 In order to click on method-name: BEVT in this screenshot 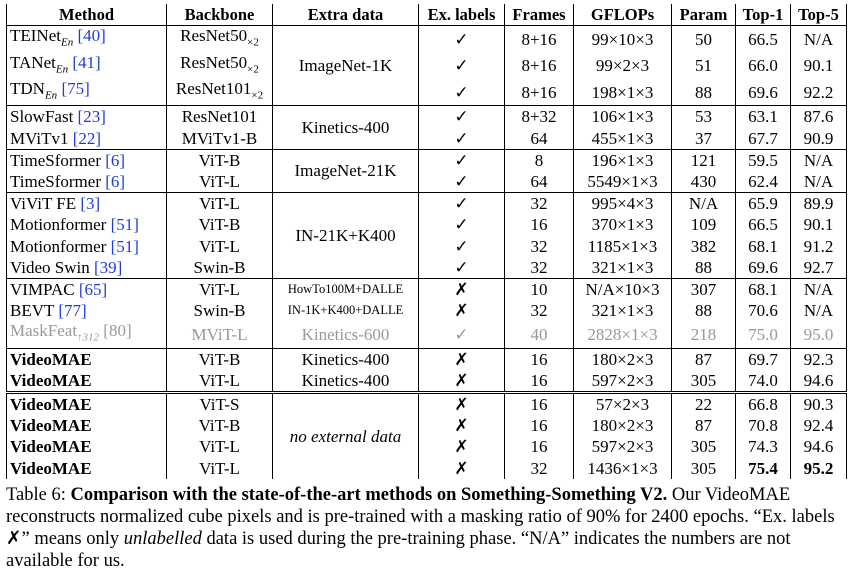, I will do `click(32, 311)`.